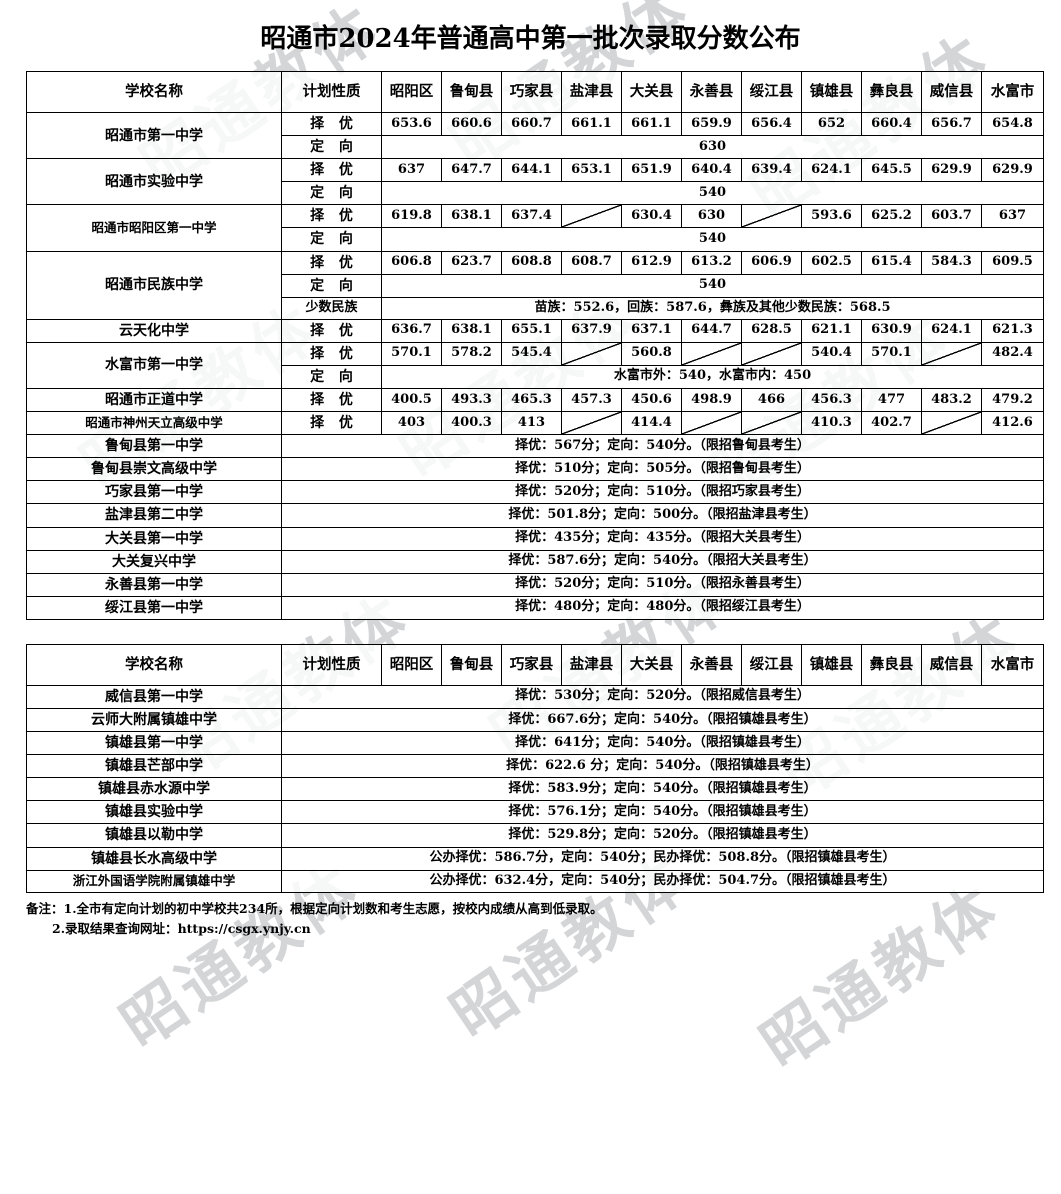 This screenshot has height=1194, width=1061. I want to click on admission-note-cell: 择优：567分；定向：540分。（限招鲁甸县考生）, so click(662, 446).